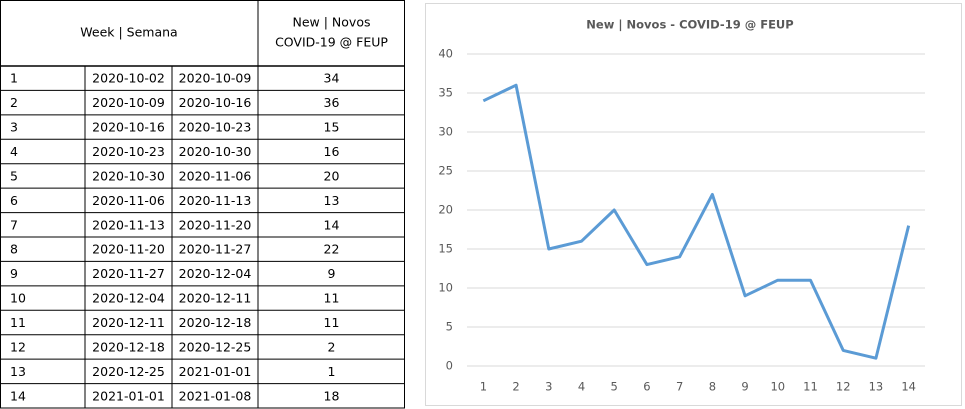 This screenshot has width=965, height=409. What do you see at coordinates (14, 249) in the screenshot?
I see `table-cell: 8` at bounding box center [14, 249].